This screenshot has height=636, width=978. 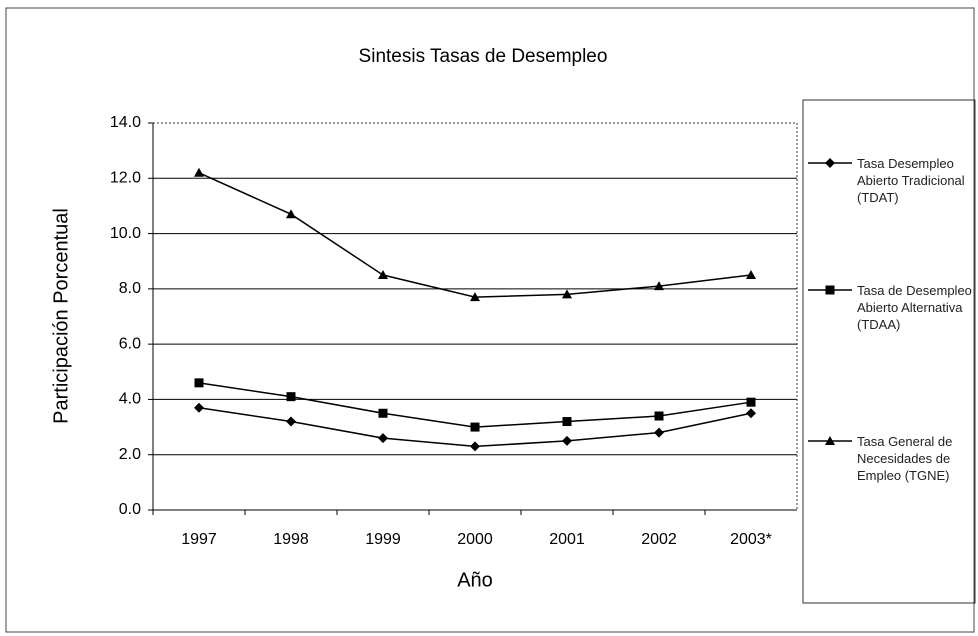 What do you see at coordinates (125, 122) in the screenshot?
I see `y-tick-label: 14.0` at bounding box center [125, 122].